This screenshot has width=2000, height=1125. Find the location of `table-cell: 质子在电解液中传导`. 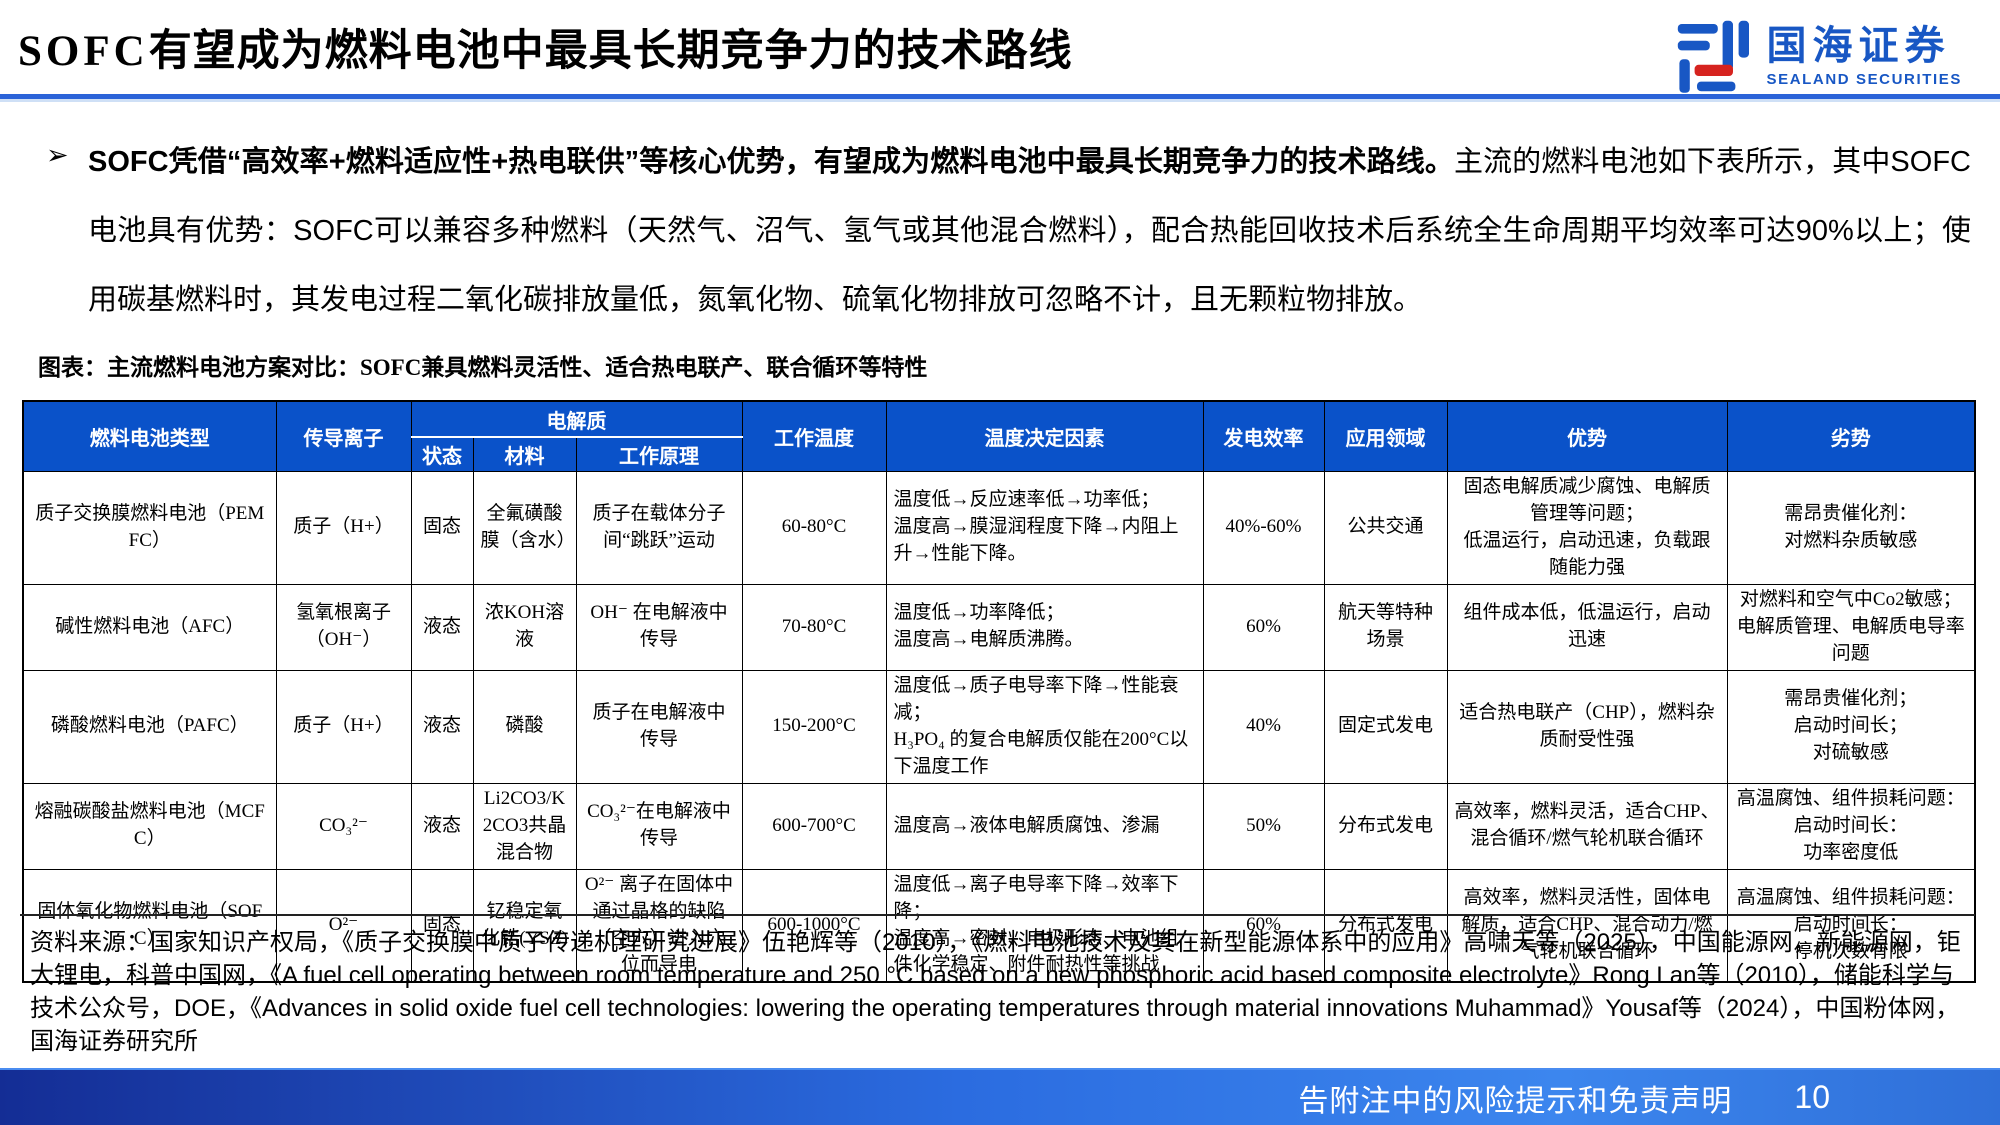

table-cell: 质子在电解液中传导 is located at coordinates (659, 726).